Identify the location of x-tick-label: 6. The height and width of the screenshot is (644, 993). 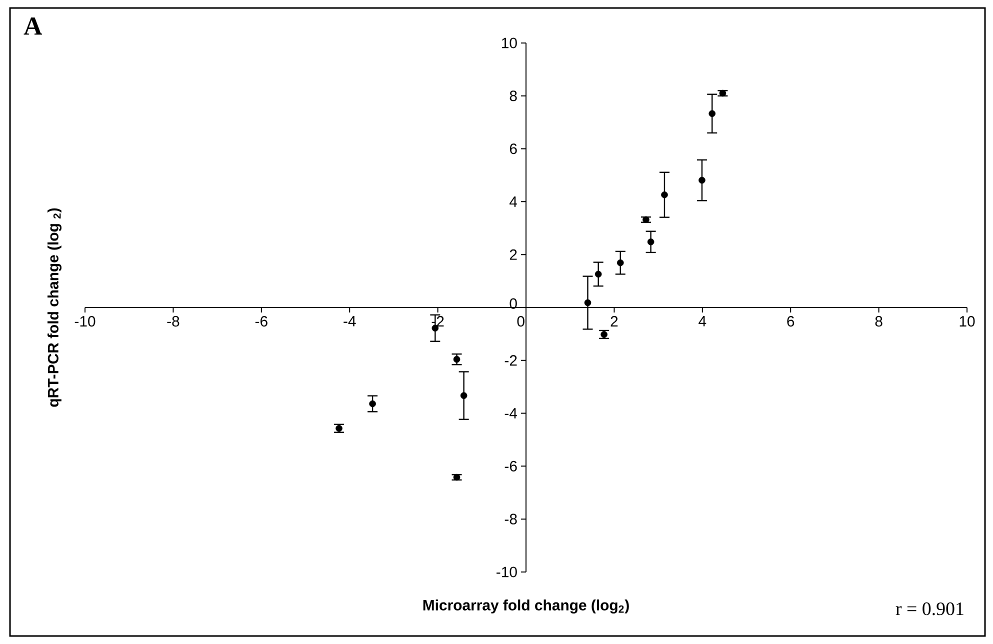
(790, 321).